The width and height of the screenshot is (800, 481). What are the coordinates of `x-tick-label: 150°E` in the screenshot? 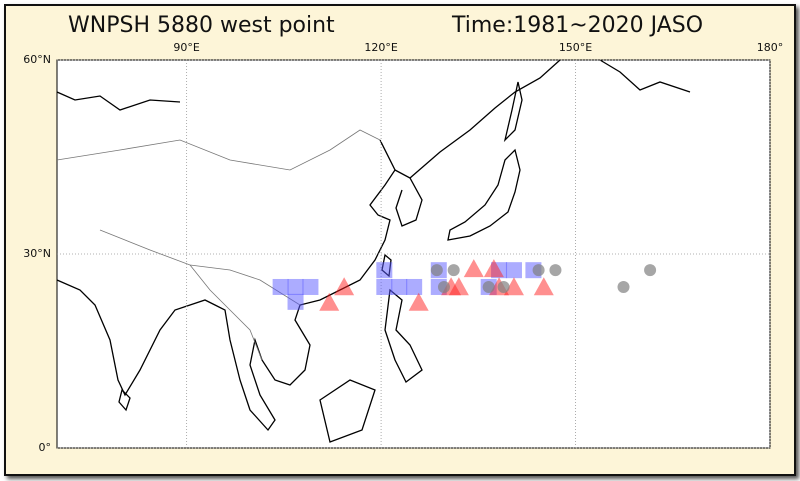 It's located at (575, 47).